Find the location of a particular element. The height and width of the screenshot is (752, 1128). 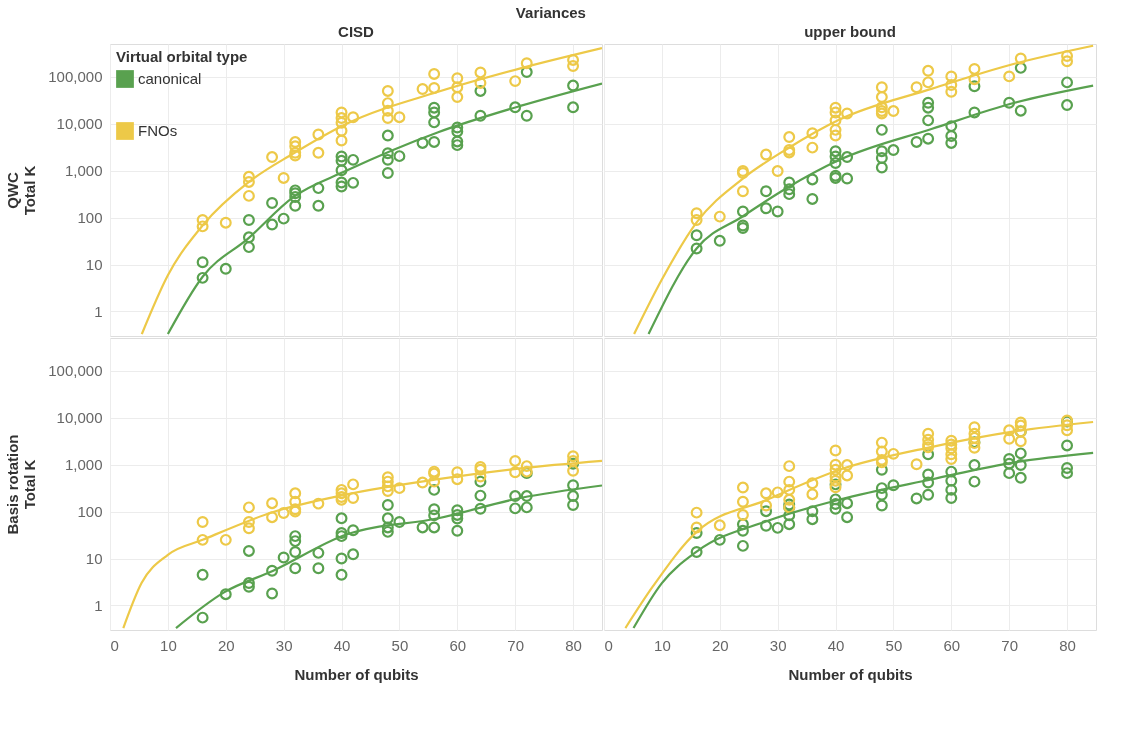

text: Variances is located at coordinates (550, 12).